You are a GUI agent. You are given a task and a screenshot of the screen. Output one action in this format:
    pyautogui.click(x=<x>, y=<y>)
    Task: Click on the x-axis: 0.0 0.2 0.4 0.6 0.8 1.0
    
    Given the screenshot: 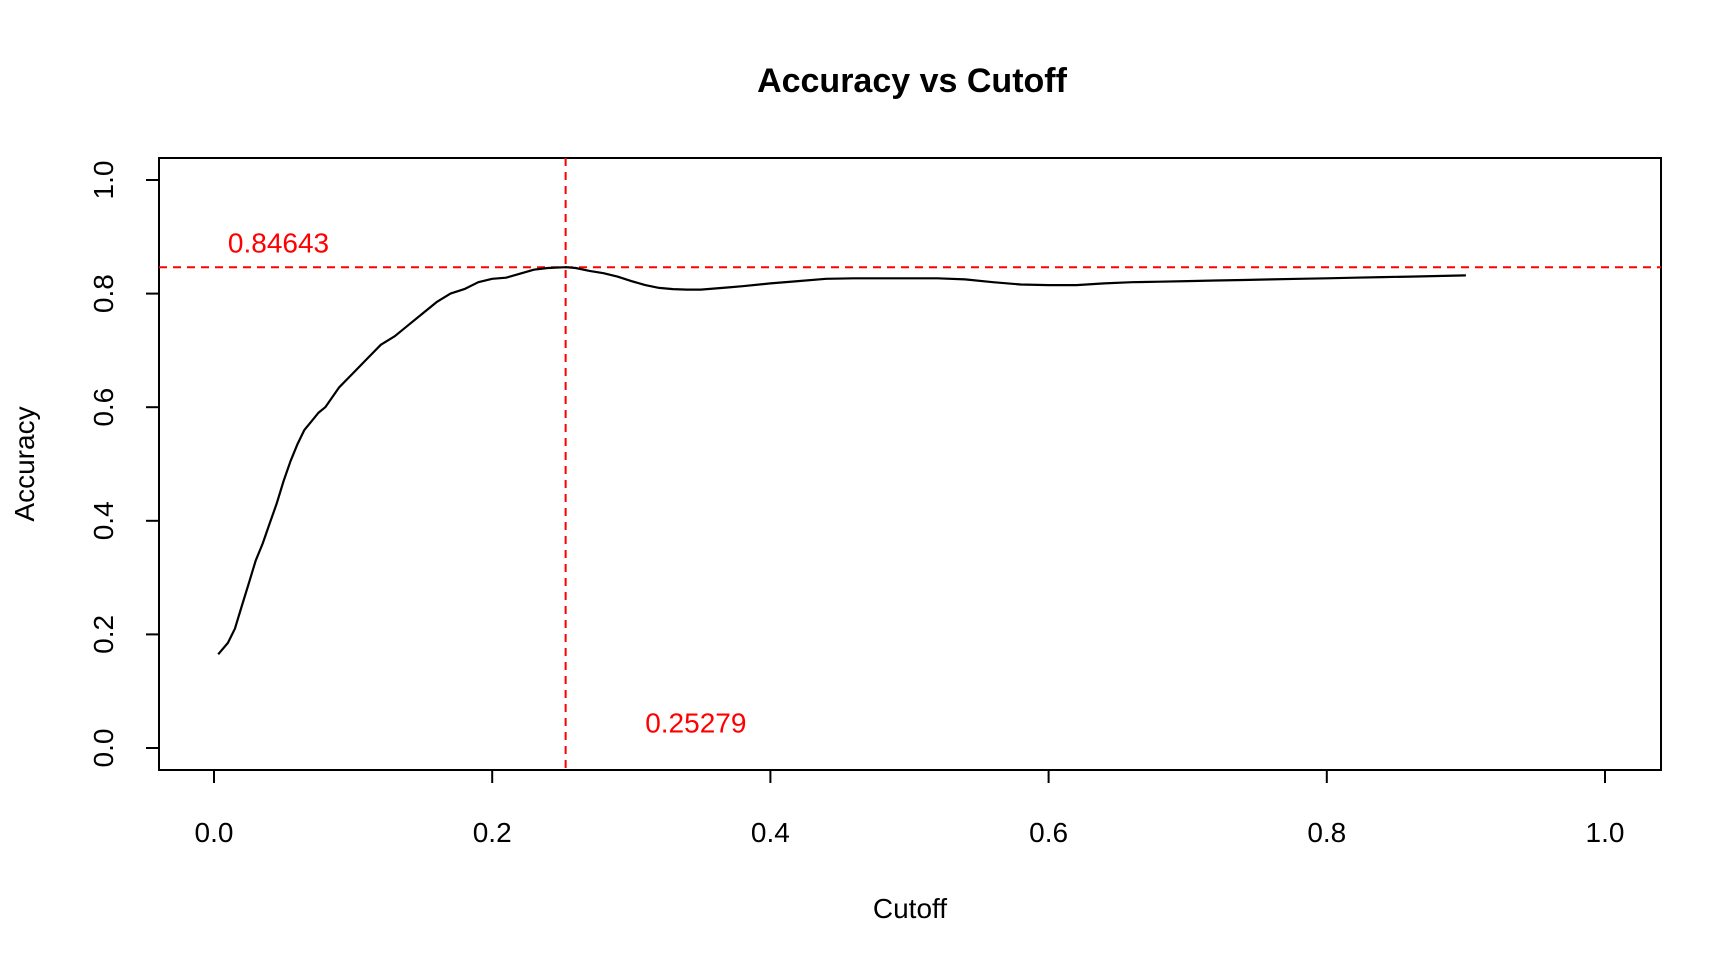 What is the action you would take?
    pyautogui.click(x=910, y=808)
    